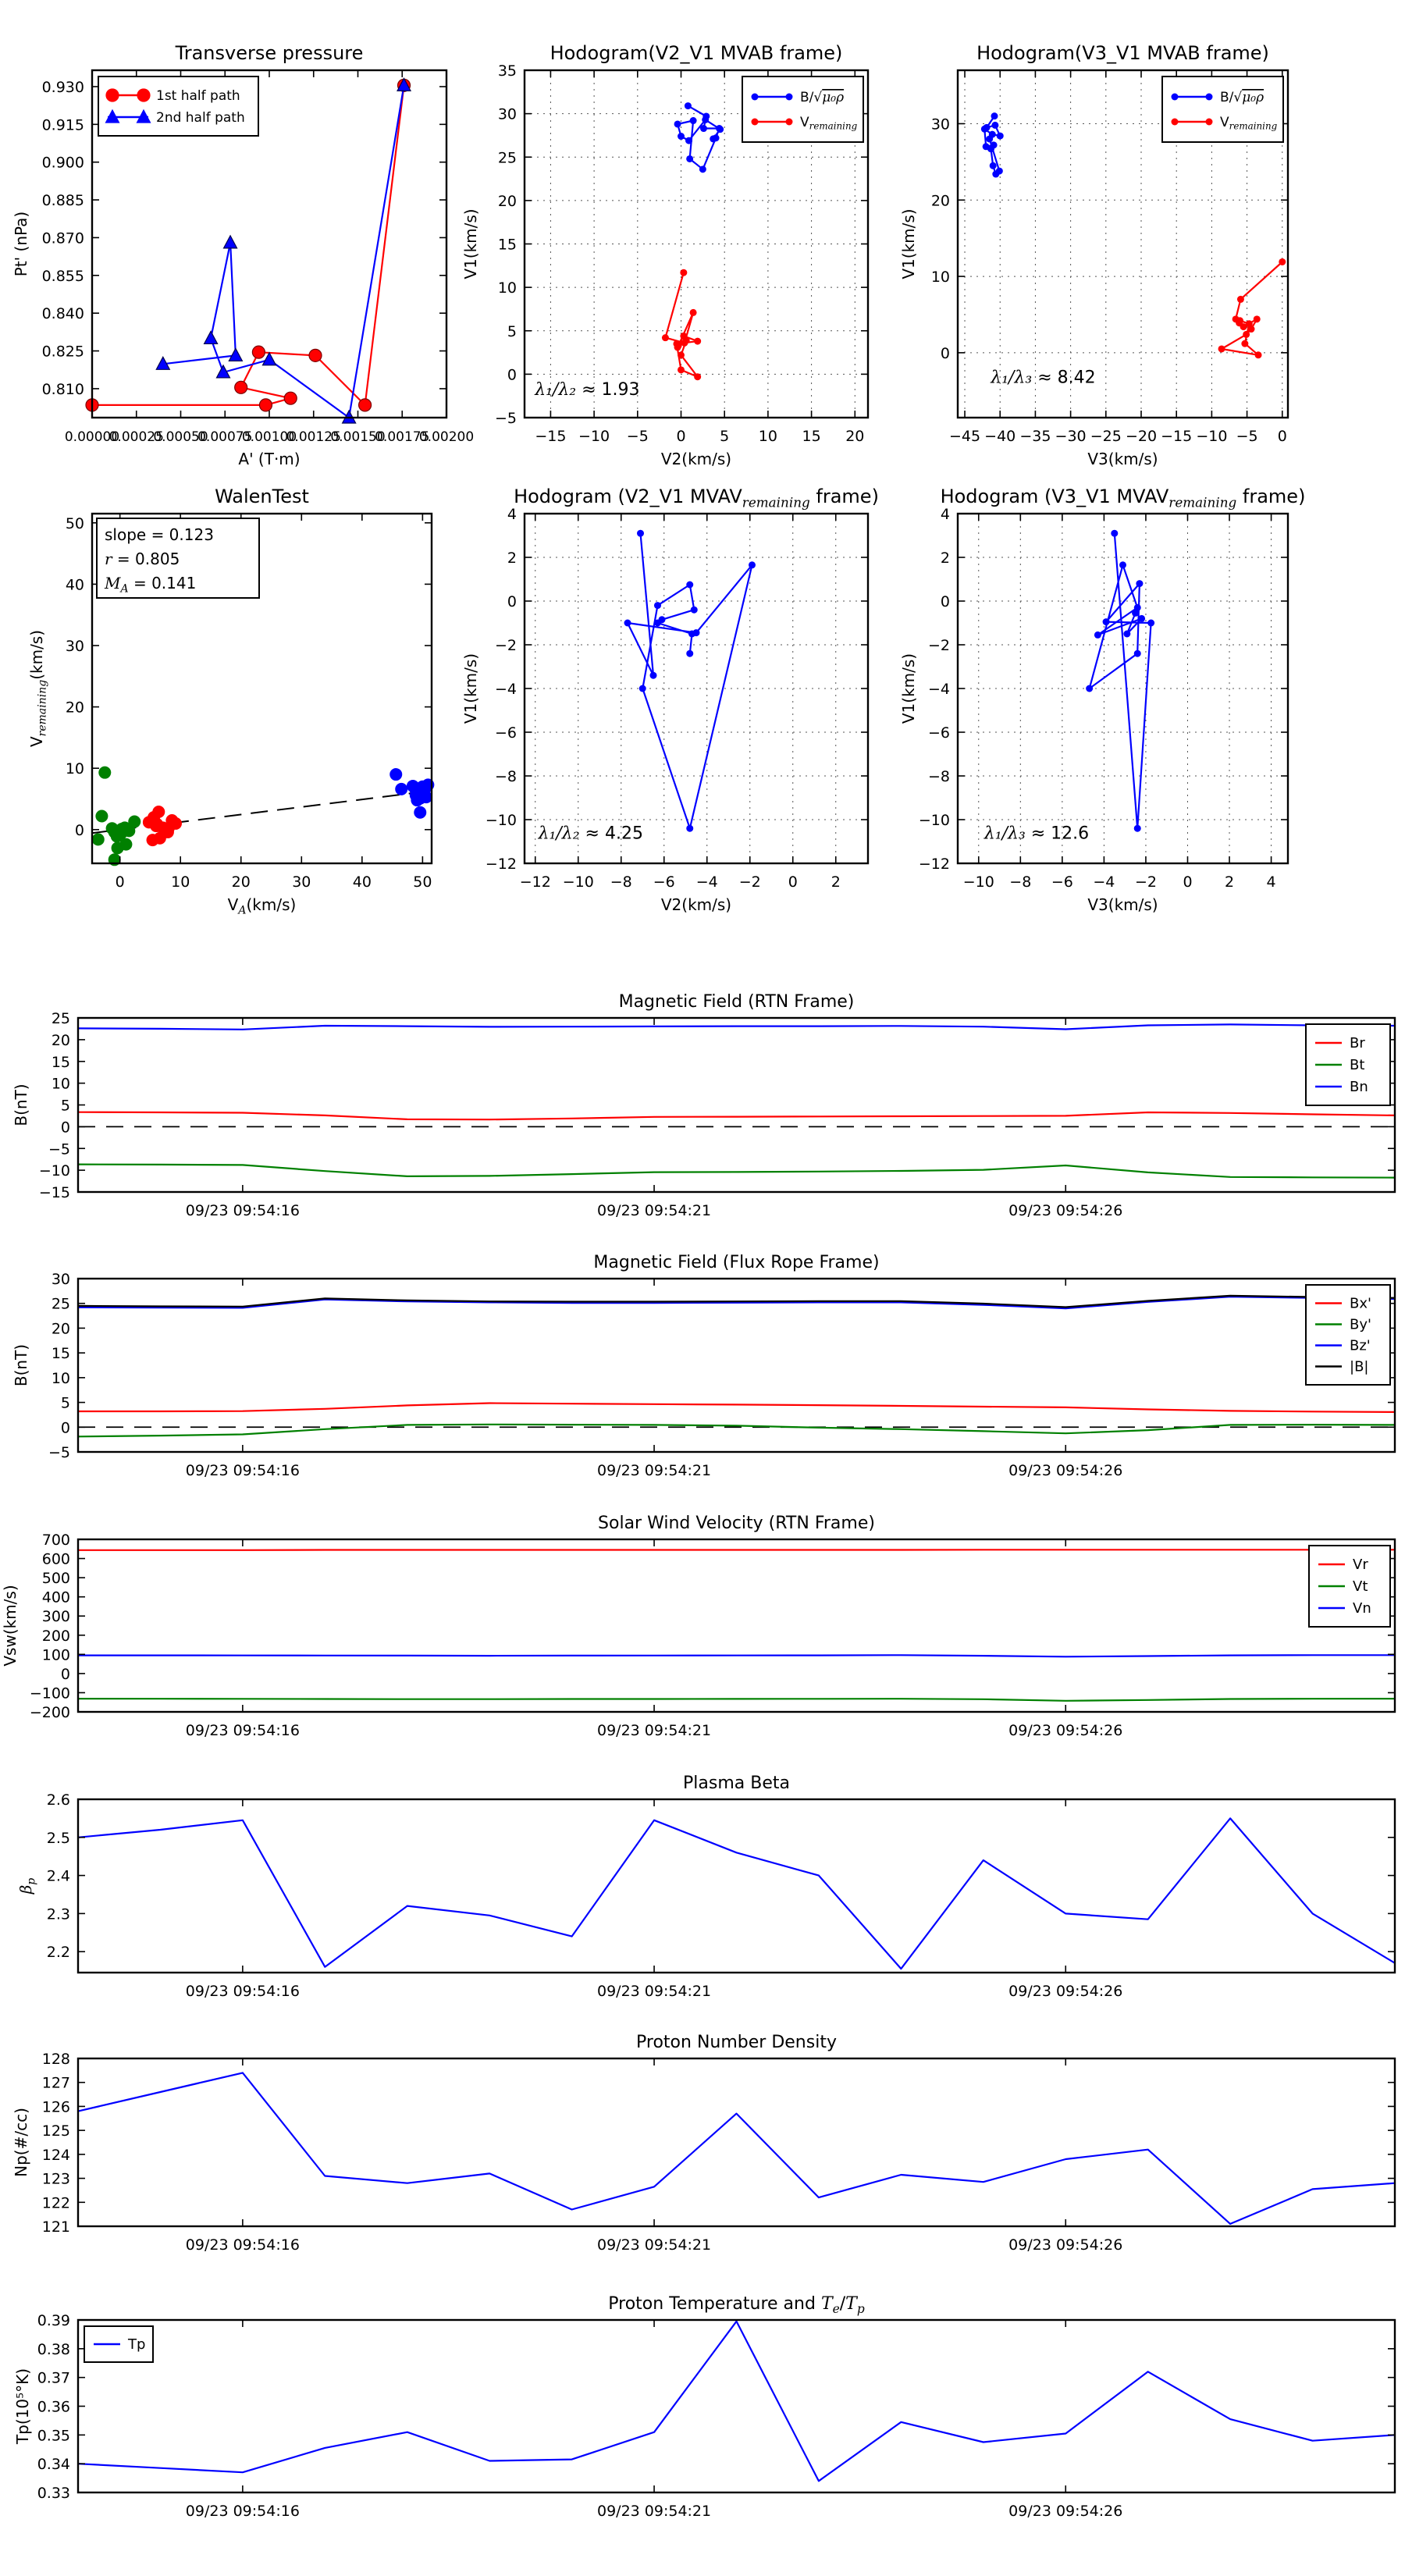 The height and width of the screenshot is (2576, 1405). I want to click on chart-title: Proton Temperature and Te/Tp, so click(737, 2305).